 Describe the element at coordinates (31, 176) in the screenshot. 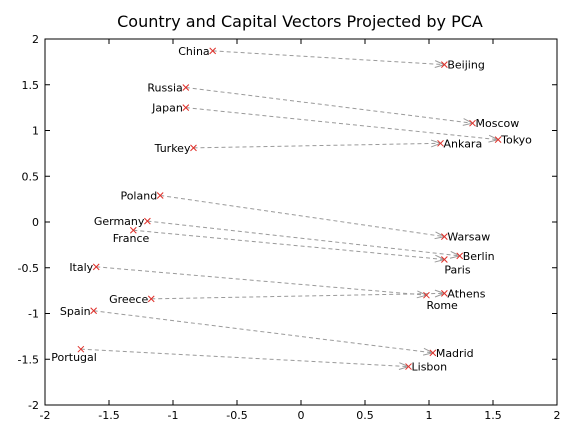

I see `y-tick-label: 0.5` at that location.